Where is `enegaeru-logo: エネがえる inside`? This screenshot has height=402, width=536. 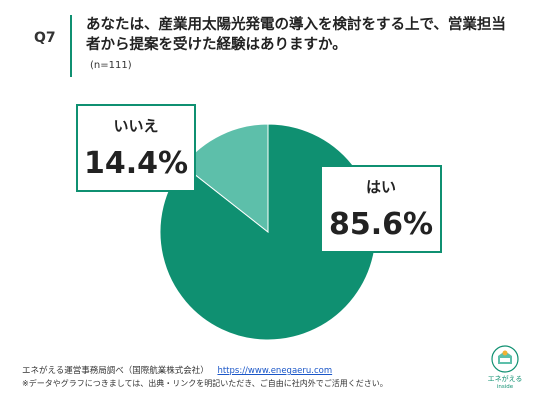
enegaeru-logo: エネがえる inside is located at coordinates (505, 370).